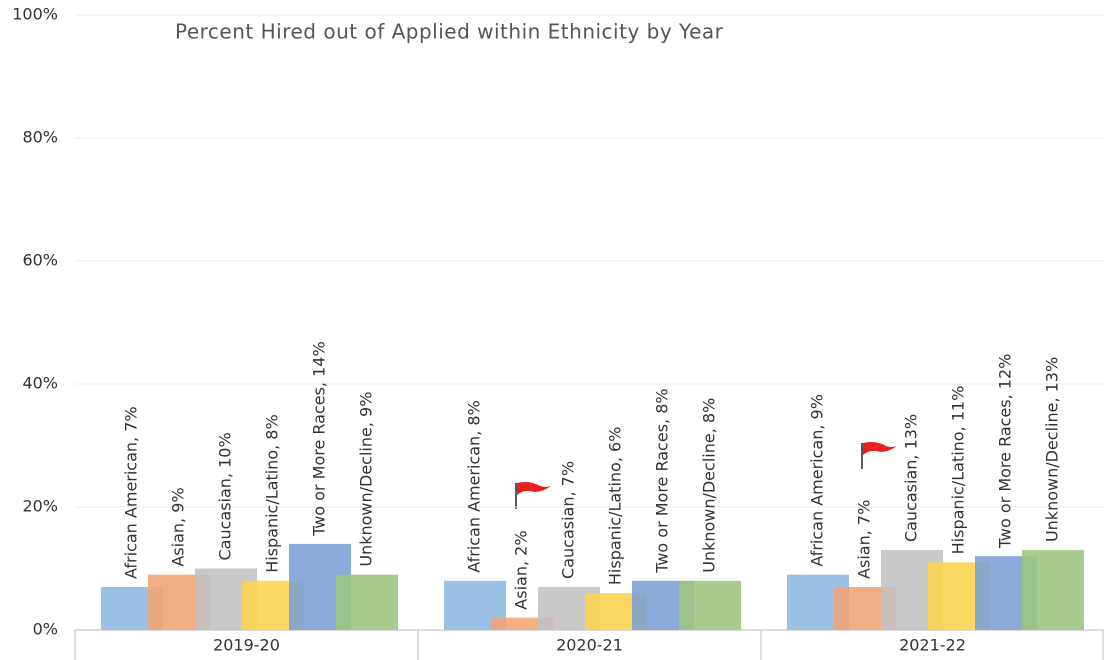 Image resolution: width=1104 pixels, height=660 pixels. Describe the element at coordinates (40, 383) in the screenshot. I see `y-tick-label: 40%` at that location.